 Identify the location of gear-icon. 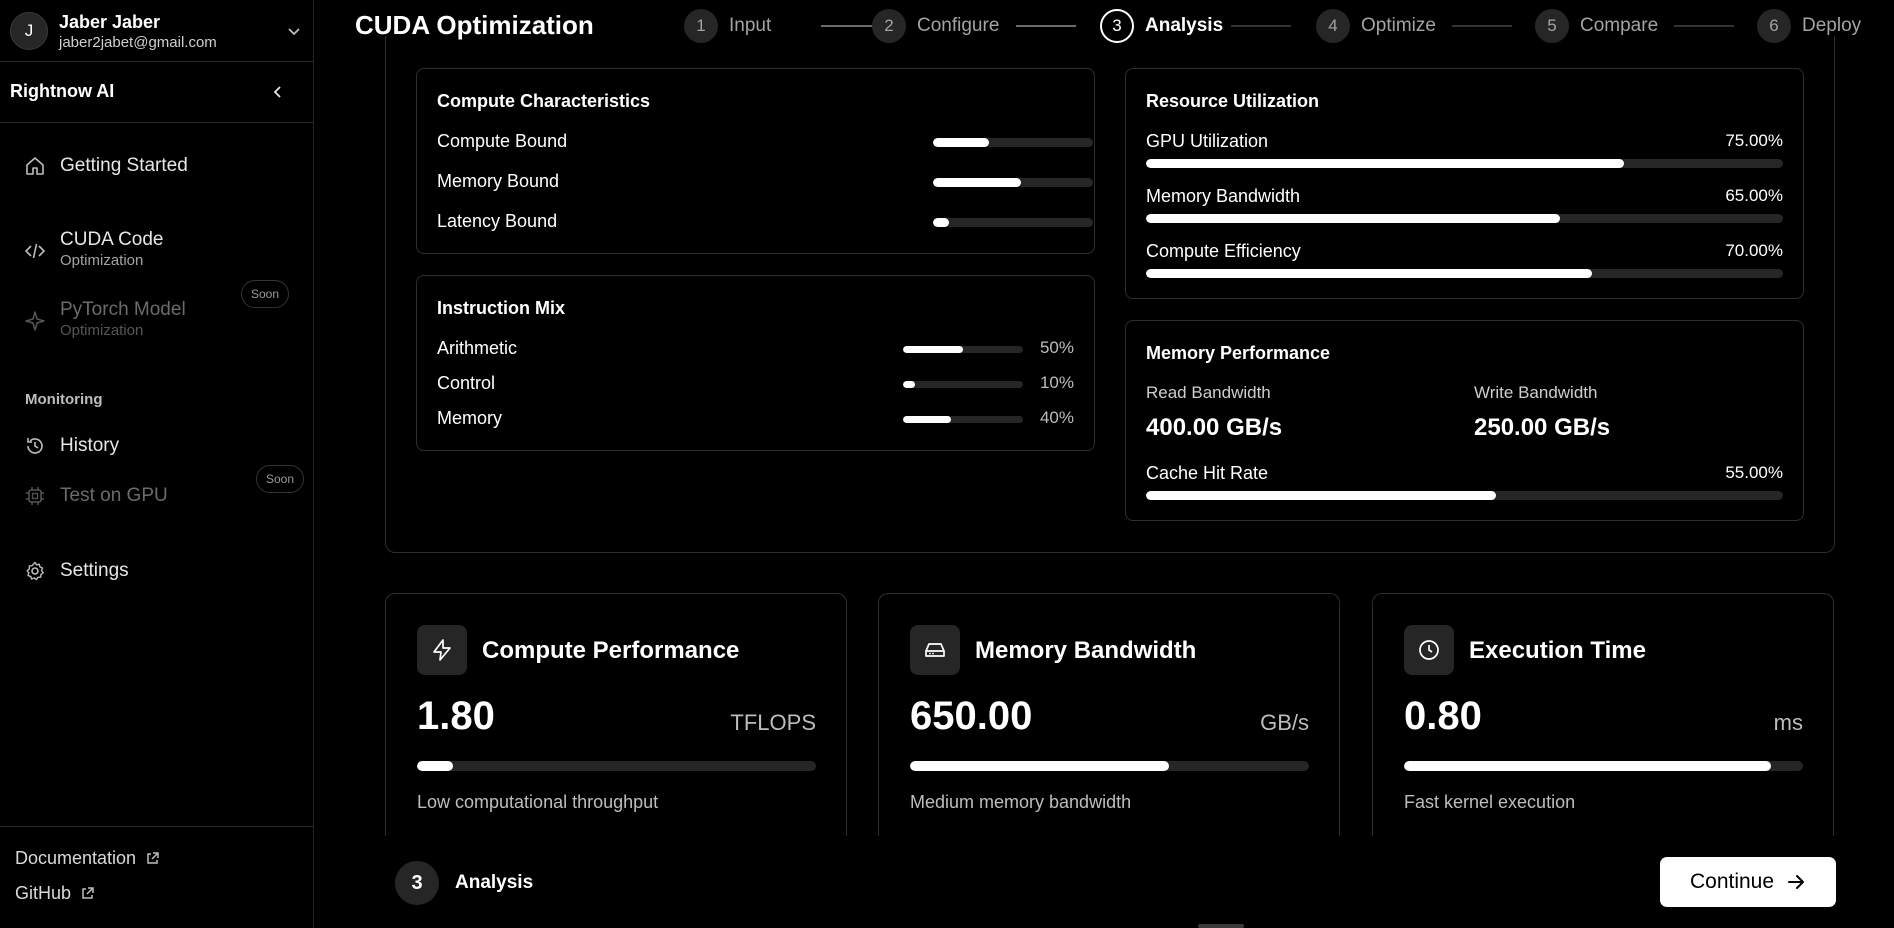
(35, 571).